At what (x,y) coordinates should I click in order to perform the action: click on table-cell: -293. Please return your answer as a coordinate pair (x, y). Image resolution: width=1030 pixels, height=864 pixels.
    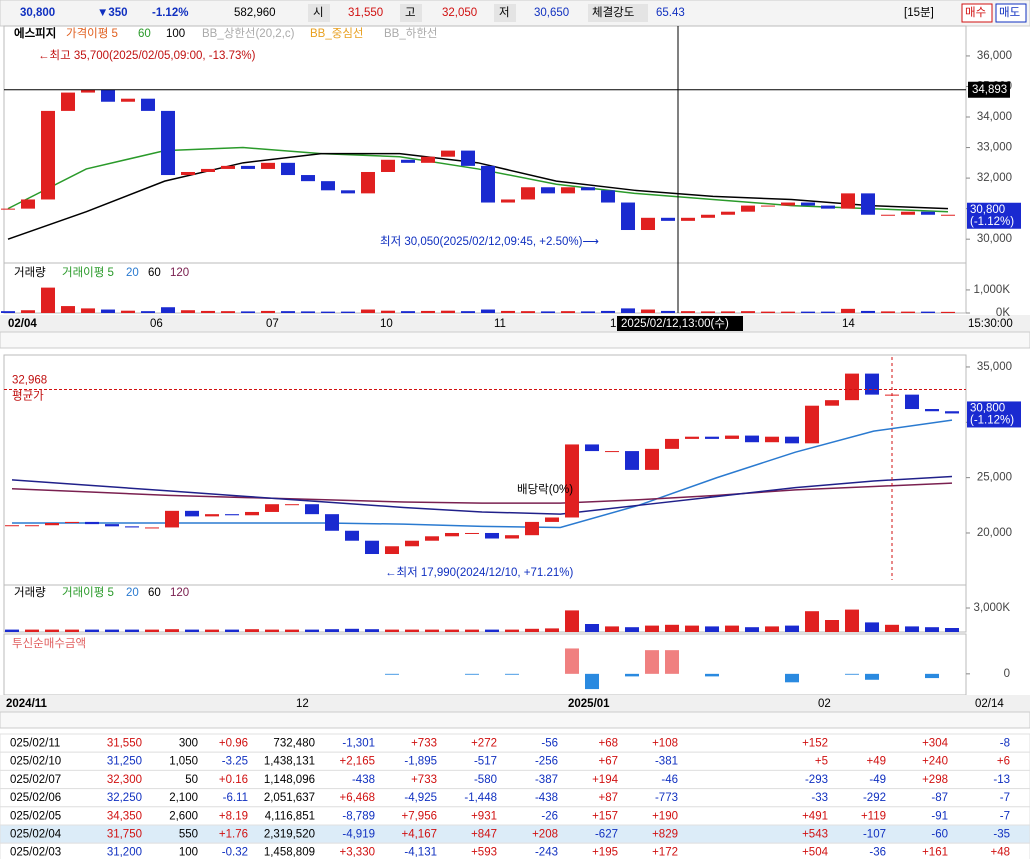
    Looking at the image, I should click on (816, 780).